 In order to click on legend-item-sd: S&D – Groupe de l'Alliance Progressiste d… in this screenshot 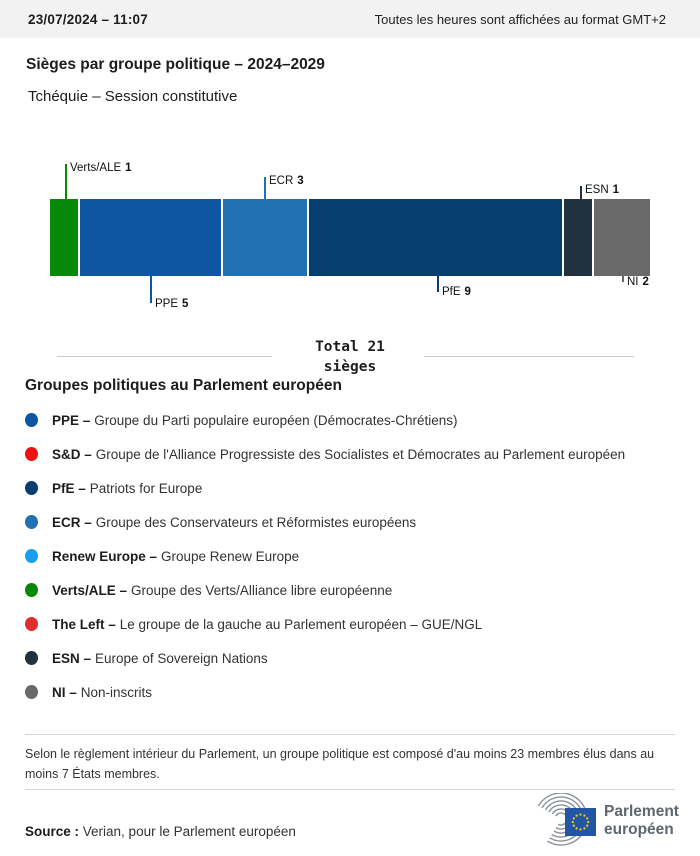, I will do `click(355, 454)`.